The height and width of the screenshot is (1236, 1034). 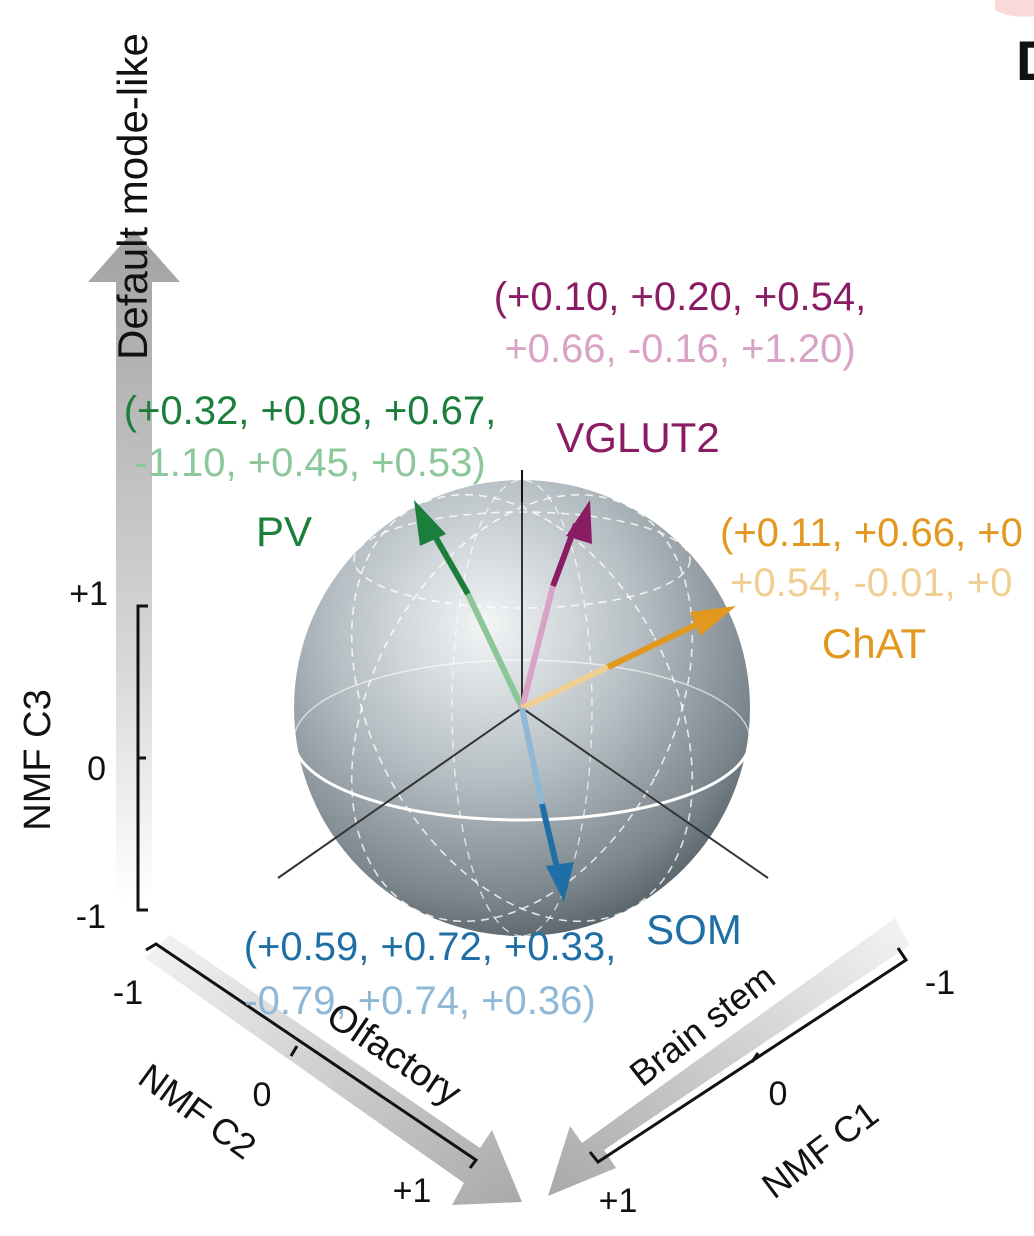 I want to click on panel-letter: D, so click(x=1025, y=60).